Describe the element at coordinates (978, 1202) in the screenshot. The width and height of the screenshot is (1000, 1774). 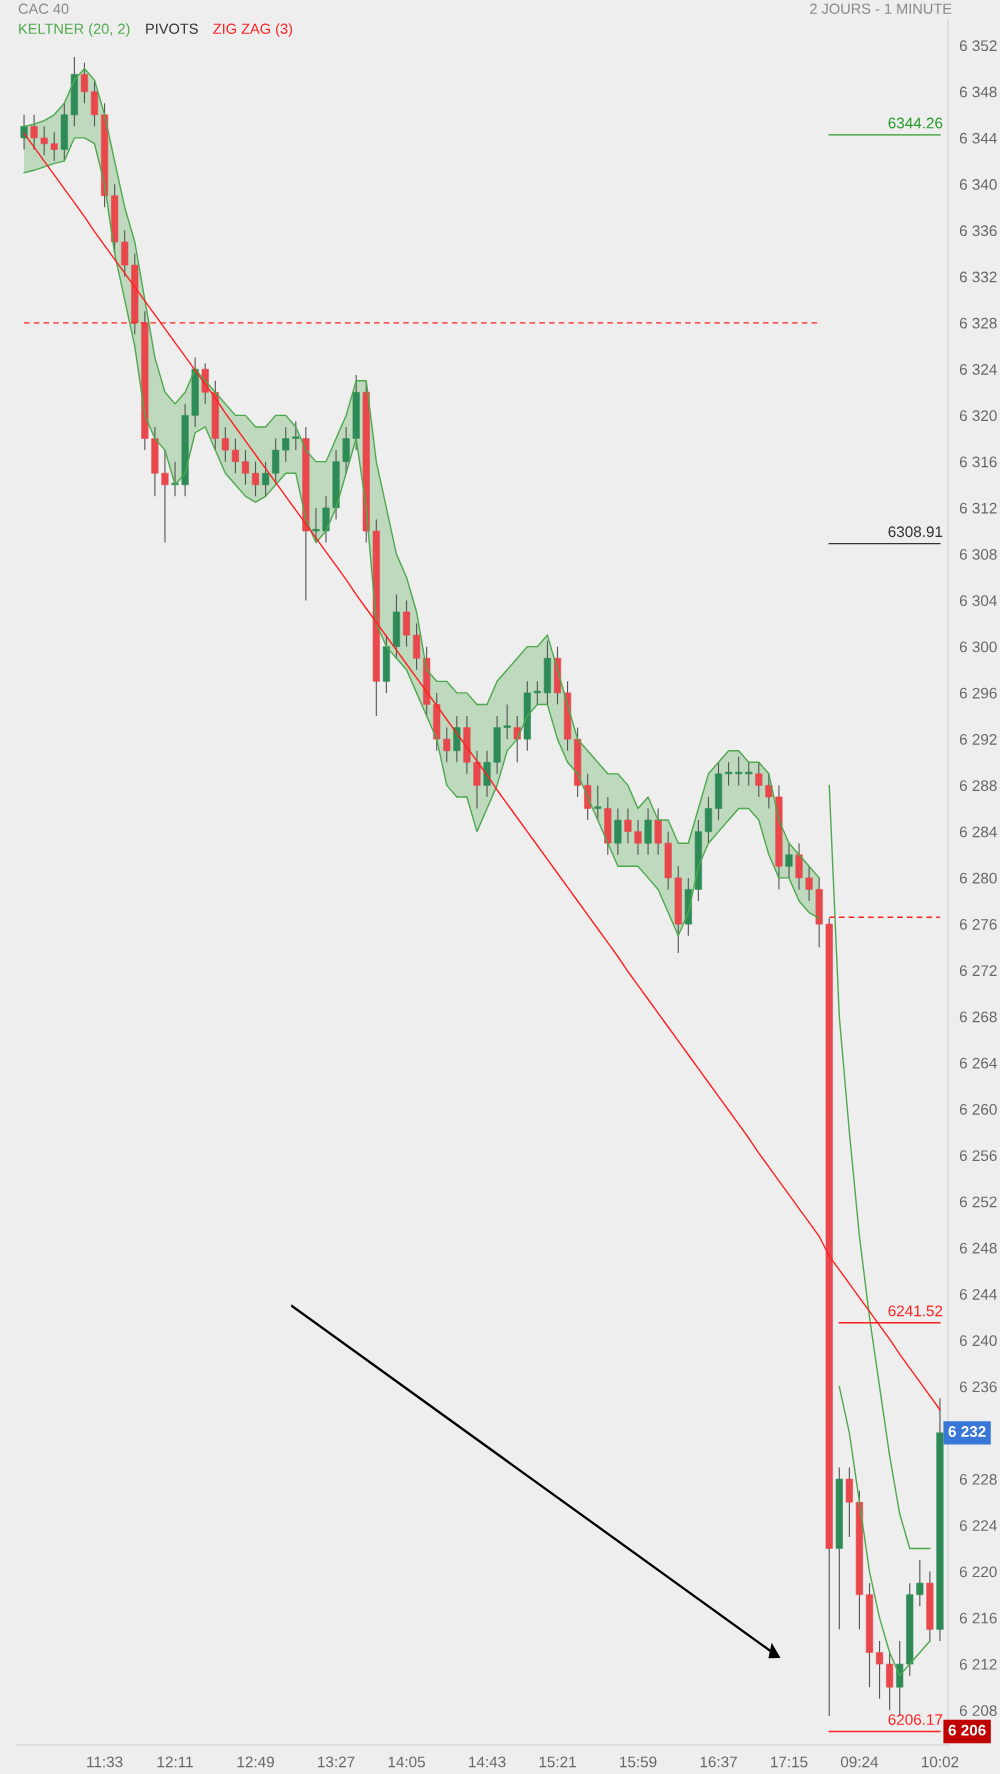
I see `y-tick-label: 6 252` at that location.